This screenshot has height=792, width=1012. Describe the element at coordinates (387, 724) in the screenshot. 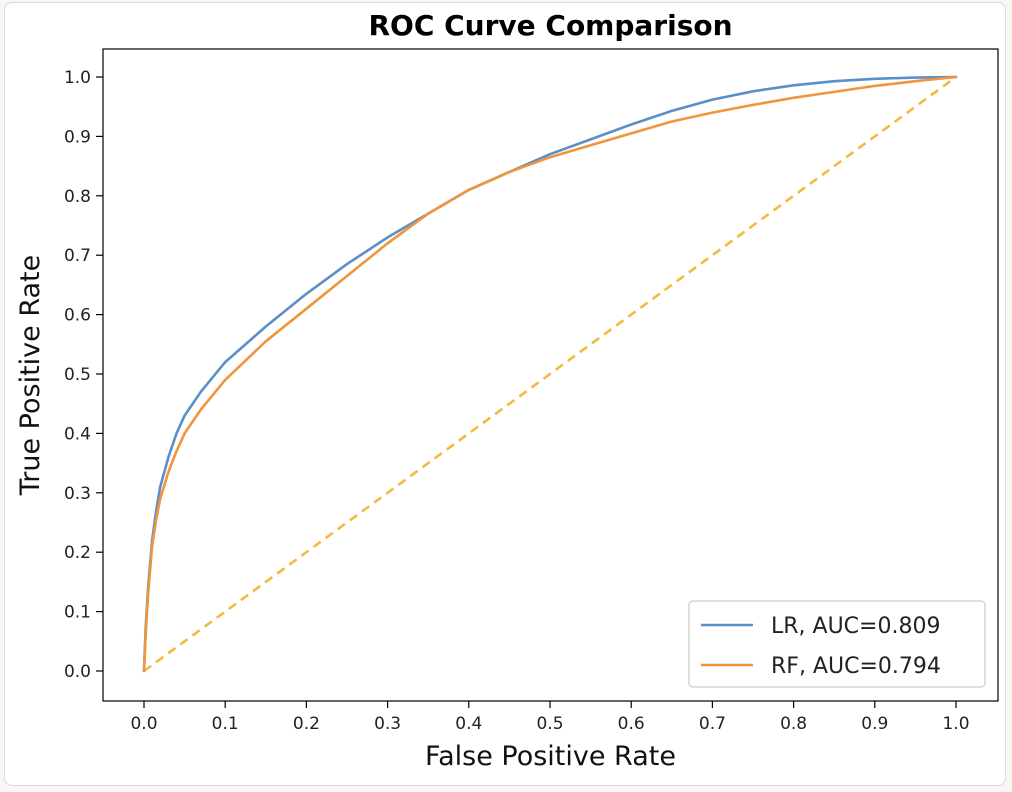

I see `x-tick-label: 0.3` at that location.